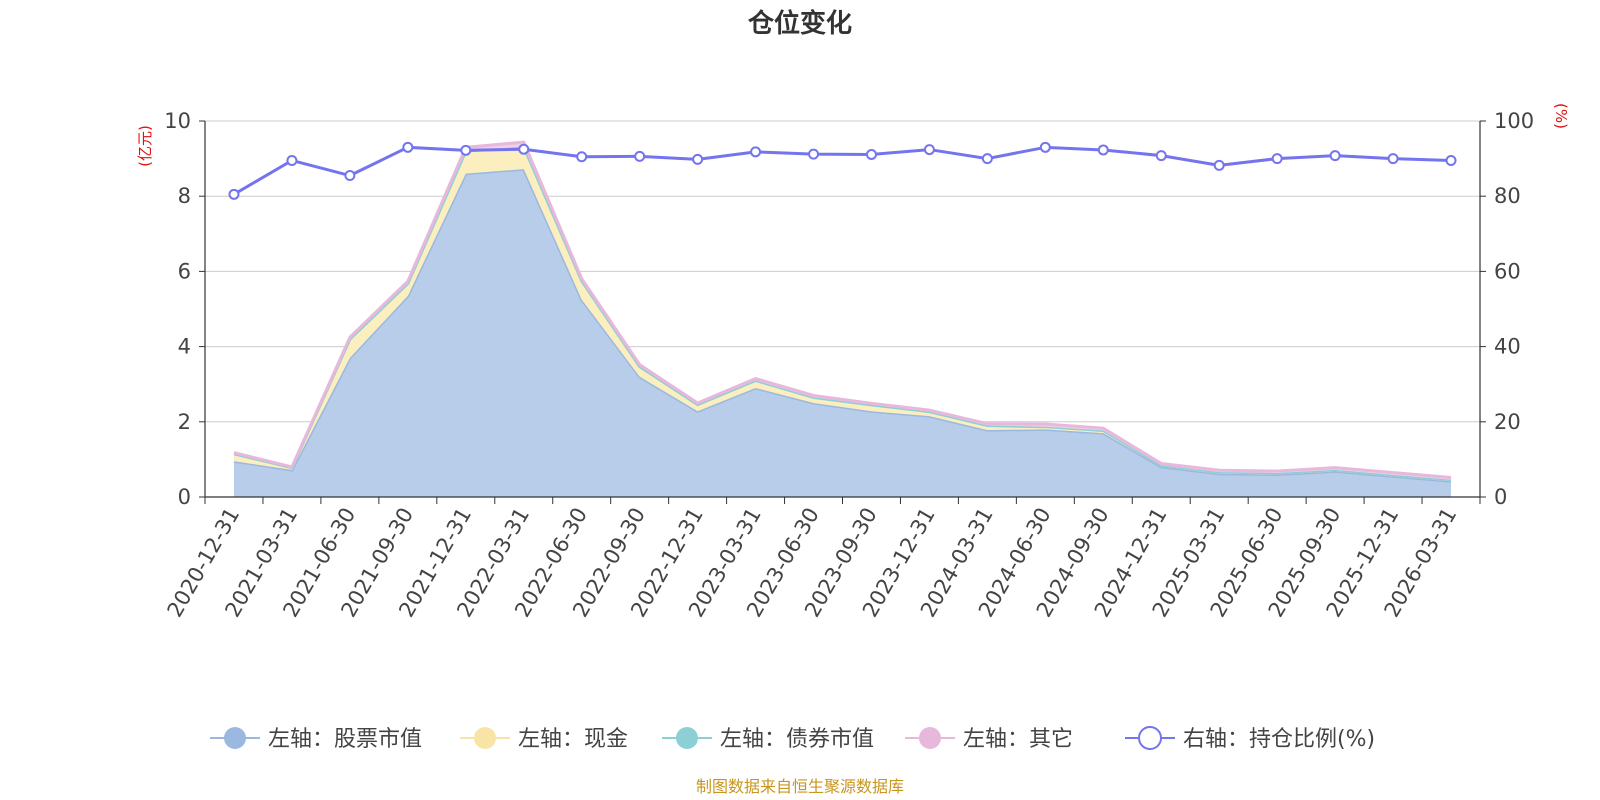 This screenshot has height=800, width=1600. What do you see at coordinates (800, 786) in the screenshot?
I see `data-source-note: 制图数据来自恒生聚源数据库` at bounding box center [800, 786].